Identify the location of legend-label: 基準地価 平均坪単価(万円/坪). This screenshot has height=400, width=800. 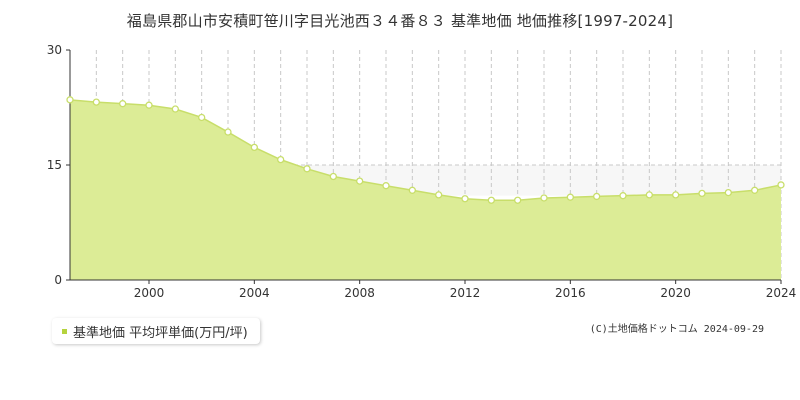
(160, 333).